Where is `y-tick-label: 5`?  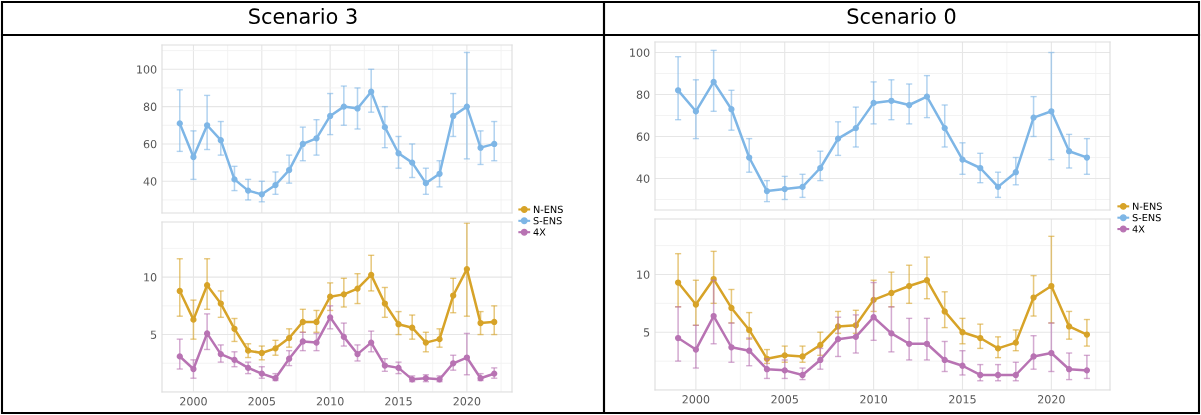 y-tick-label: 5 is located at coordinates (646, 332).